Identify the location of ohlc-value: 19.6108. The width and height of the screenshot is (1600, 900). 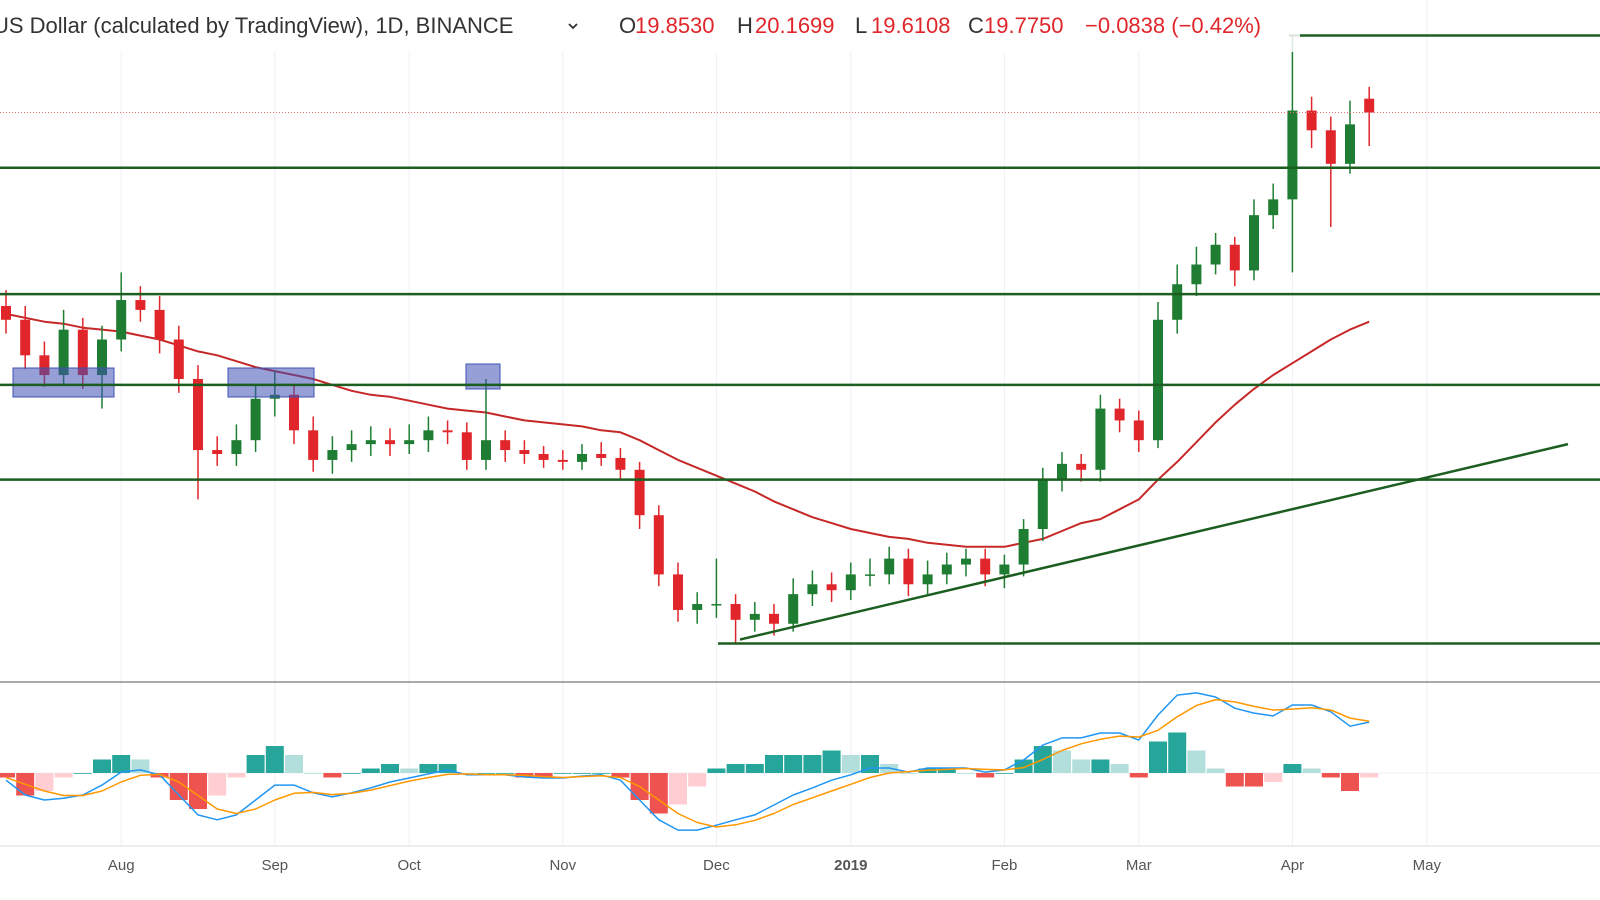
(911, 25).